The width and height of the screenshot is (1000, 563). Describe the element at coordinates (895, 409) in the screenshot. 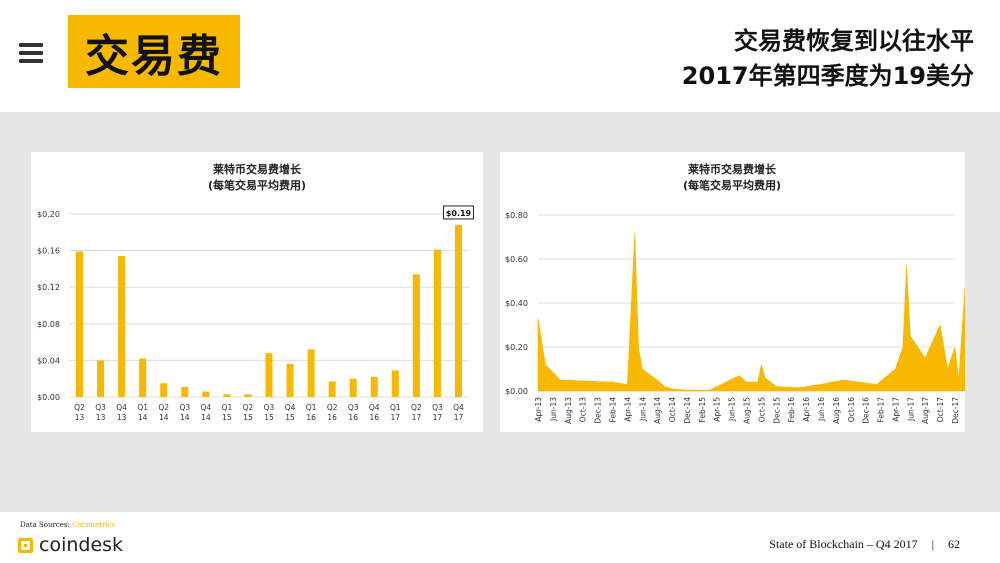

I see `x-tick-label: Apr-17` at that location.